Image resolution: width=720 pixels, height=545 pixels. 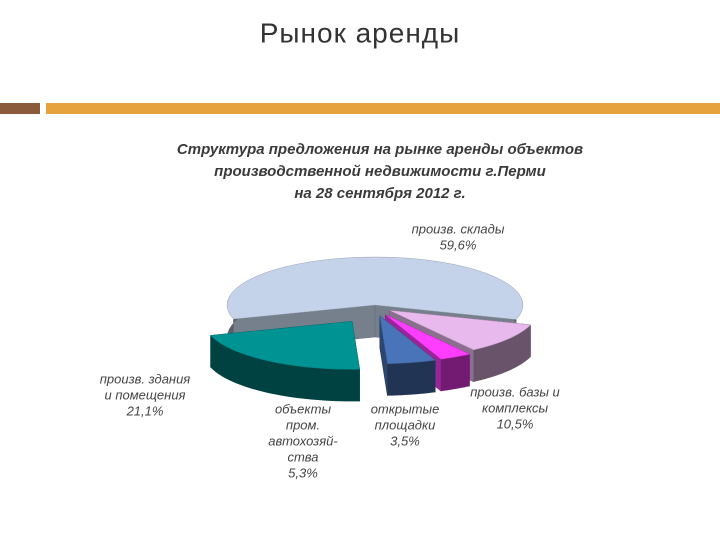 I want to click on value-label: 10,5%, so click(x=515, y=423).